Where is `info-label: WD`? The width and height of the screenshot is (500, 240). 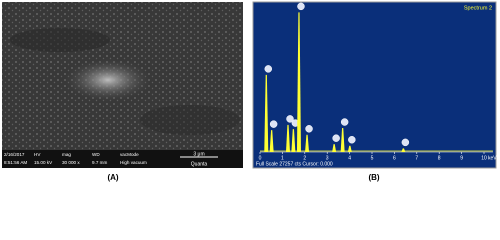 info-label: WD is located at coordinates (96, 154).